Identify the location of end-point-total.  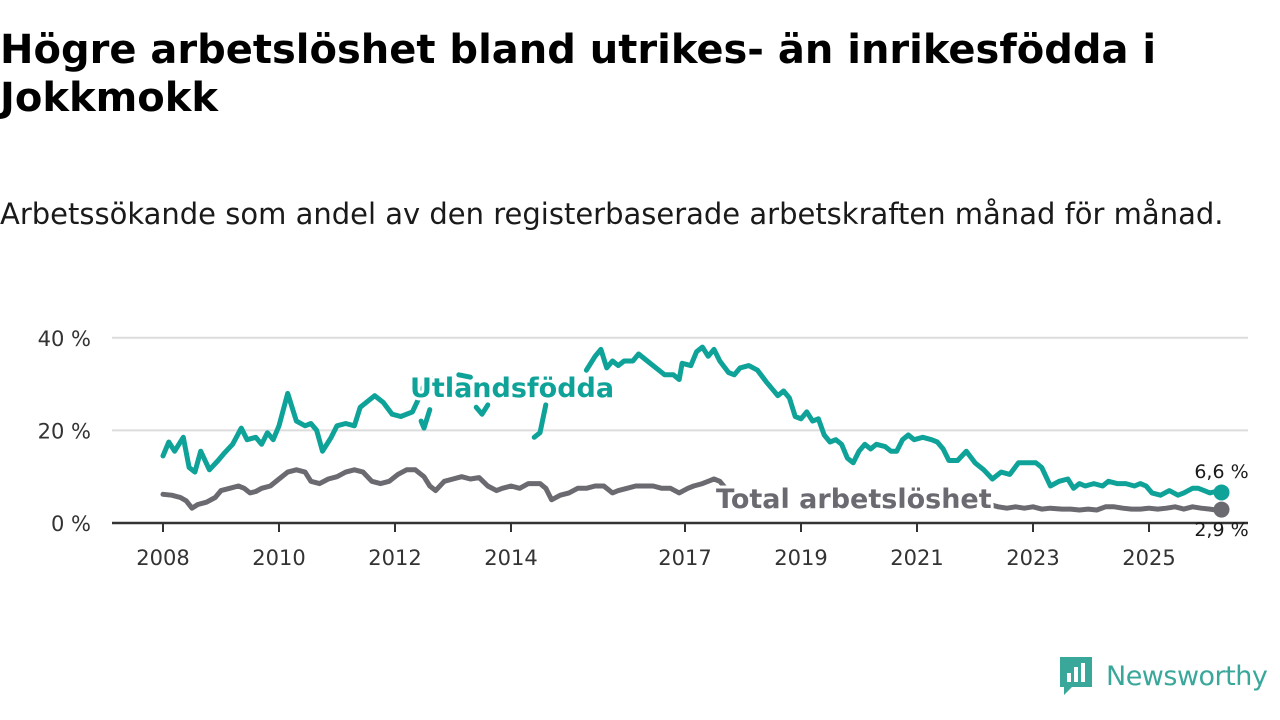
(1221, 509).